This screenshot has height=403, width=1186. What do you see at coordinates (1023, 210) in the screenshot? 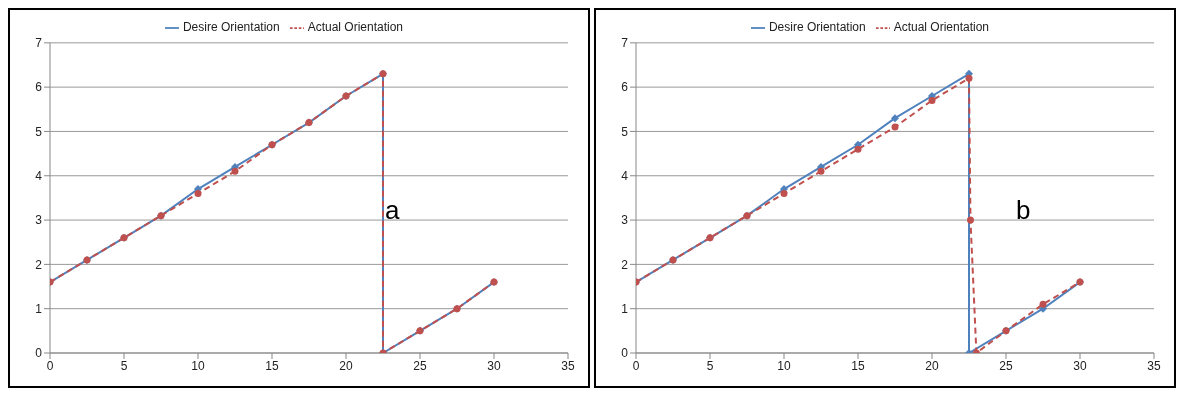
I see `annotation: b` at bounding box center [1023, 210].